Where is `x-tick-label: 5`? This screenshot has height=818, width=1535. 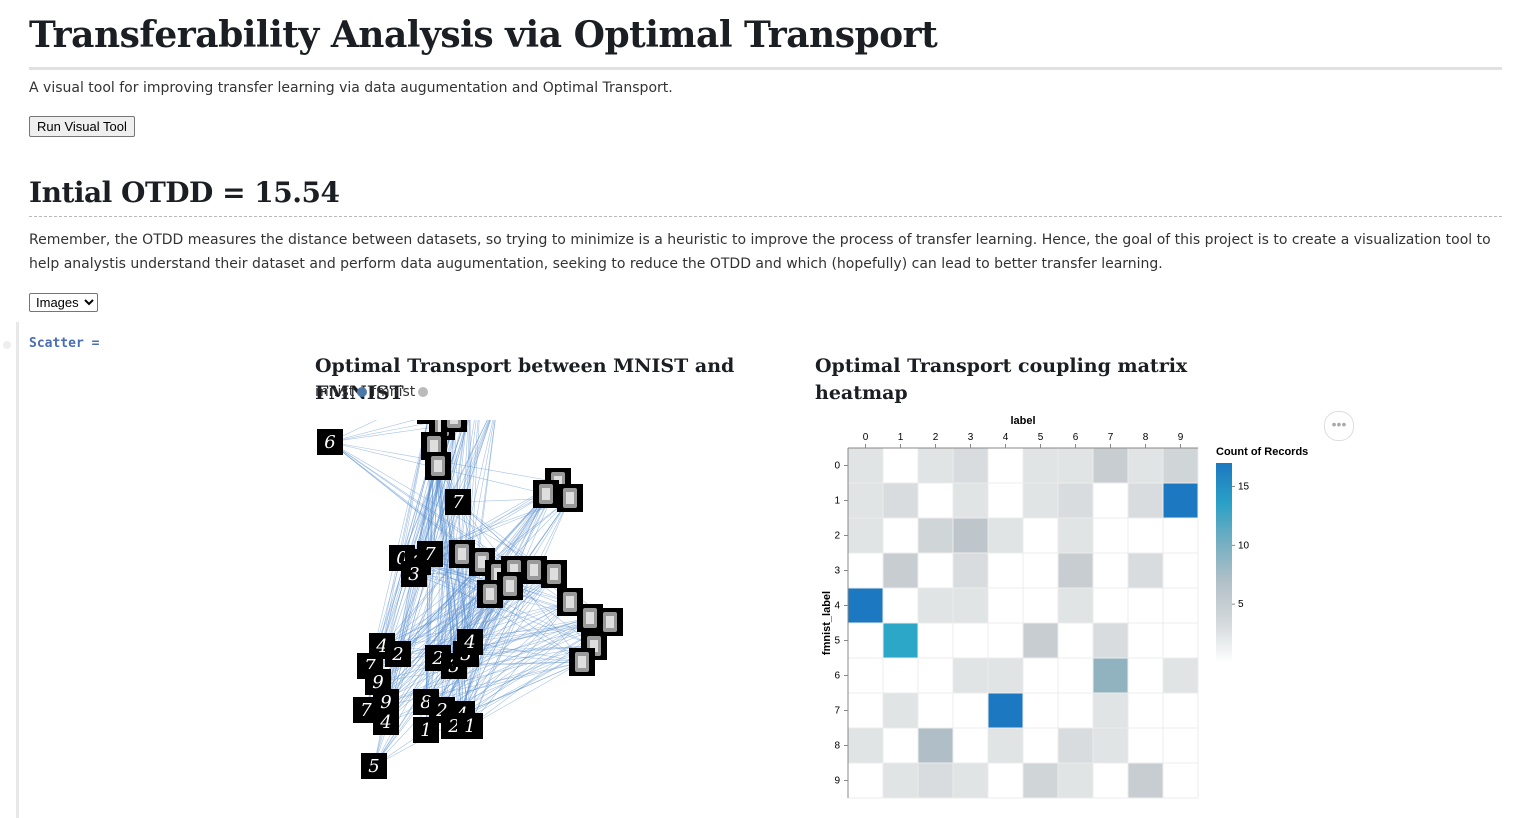
x-tick-label: 5 is located at coordinates (1041, 437).